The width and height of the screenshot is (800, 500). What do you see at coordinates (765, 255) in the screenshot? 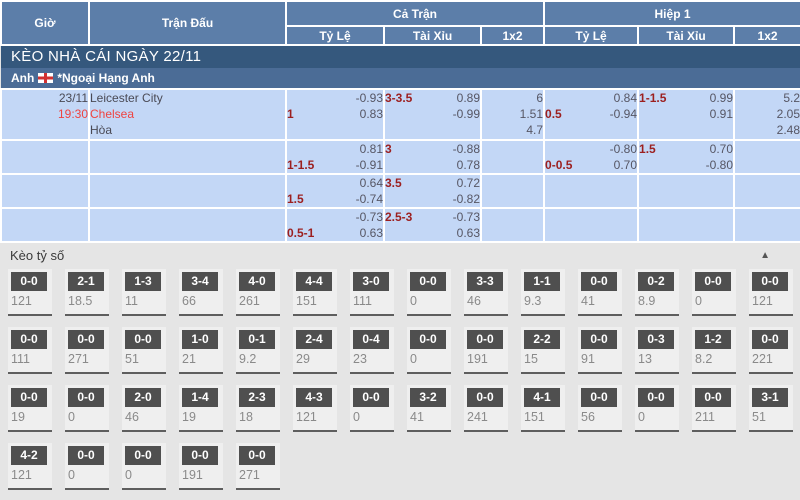
I see `collapse-icon: ▲` at bounding box center [765, 255].